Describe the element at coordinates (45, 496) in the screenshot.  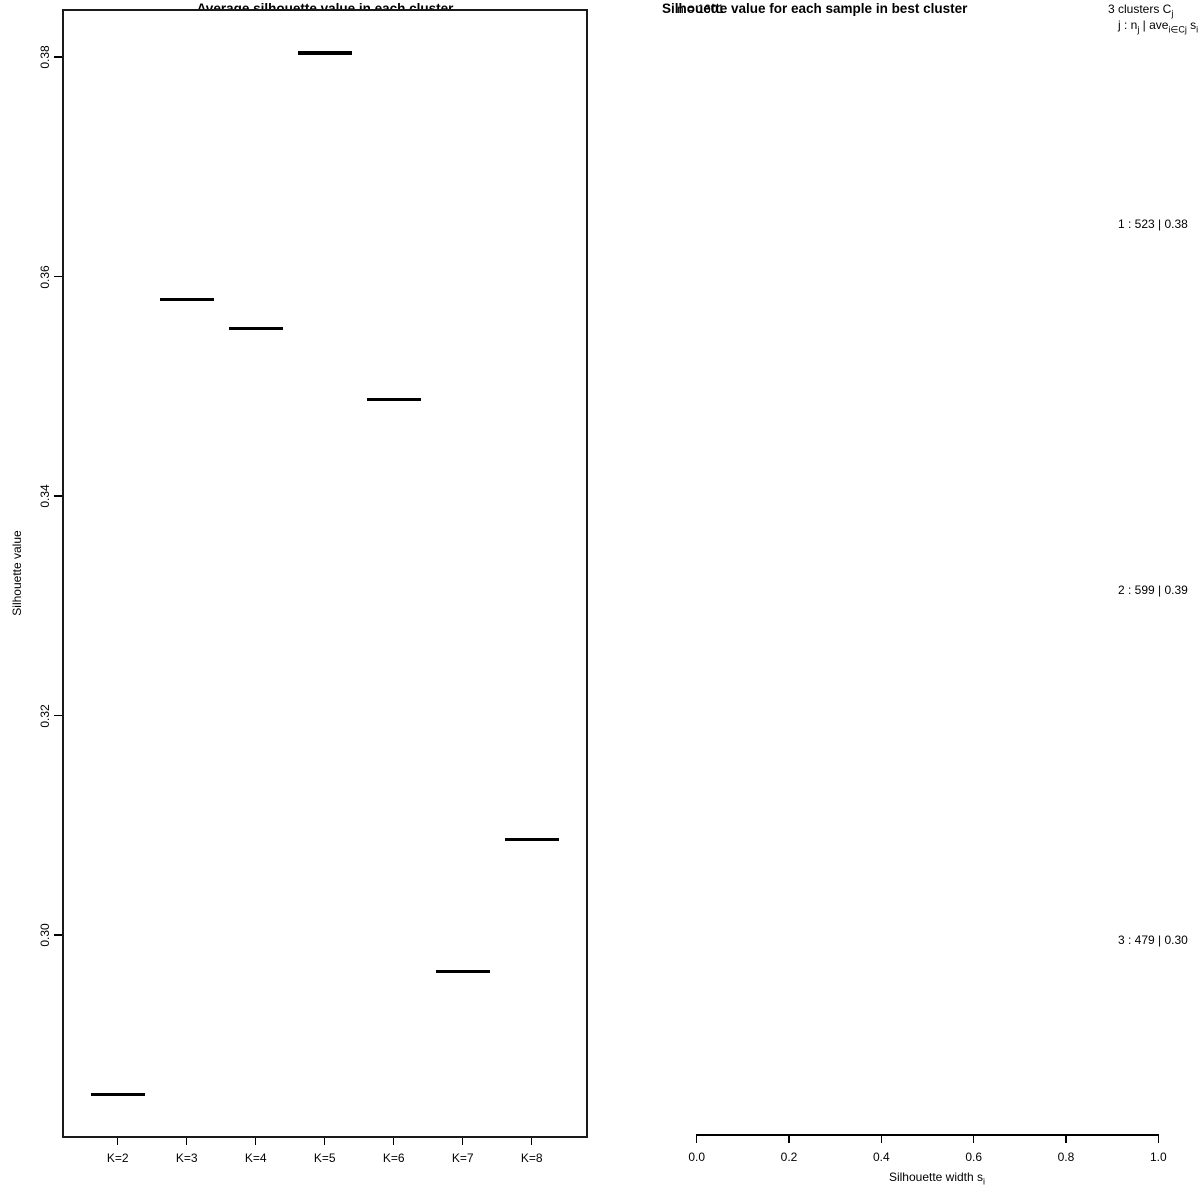
I see `y-tick-label: 0.34` at that location.